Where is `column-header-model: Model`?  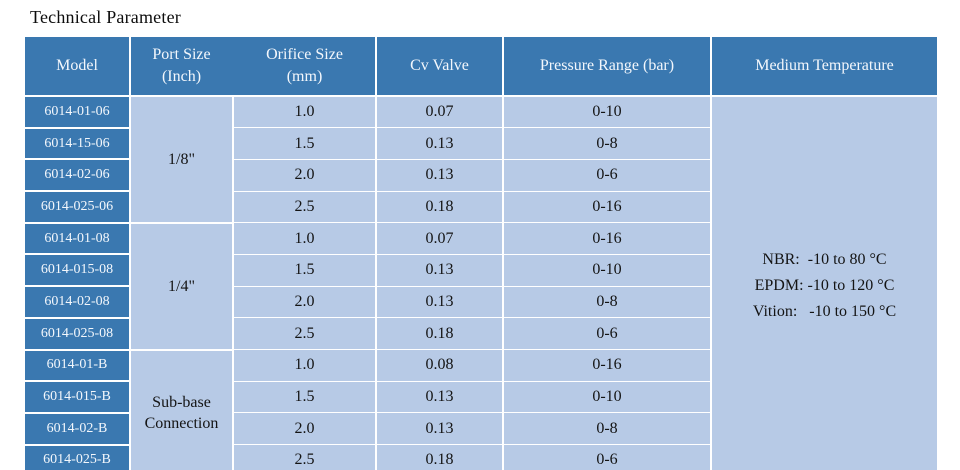
column-header-model: Model is located at coordinates (77, 67).